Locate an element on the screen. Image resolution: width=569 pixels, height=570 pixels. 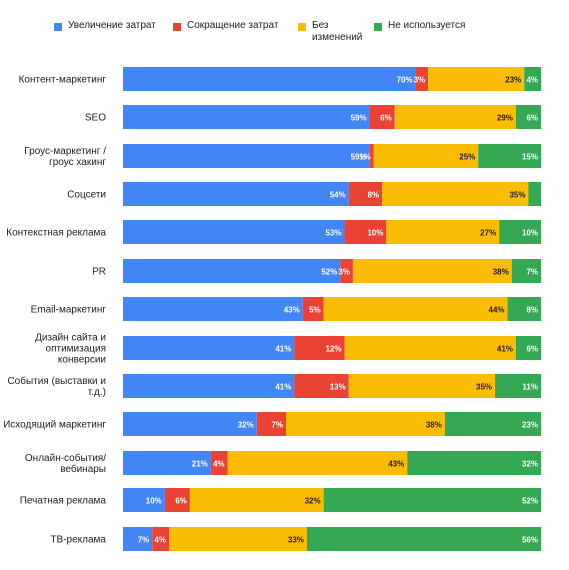
category-label: Онлайн-события/вебинары is located at coordinates (65, 463).